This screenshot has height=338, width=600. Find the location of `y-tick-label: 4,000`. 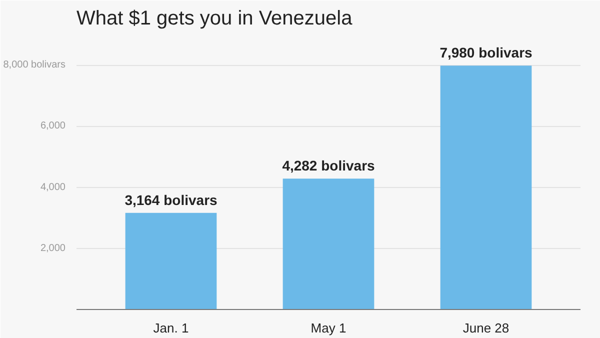

y-tick-label: 4,000 is located at coordinates (53, 187).